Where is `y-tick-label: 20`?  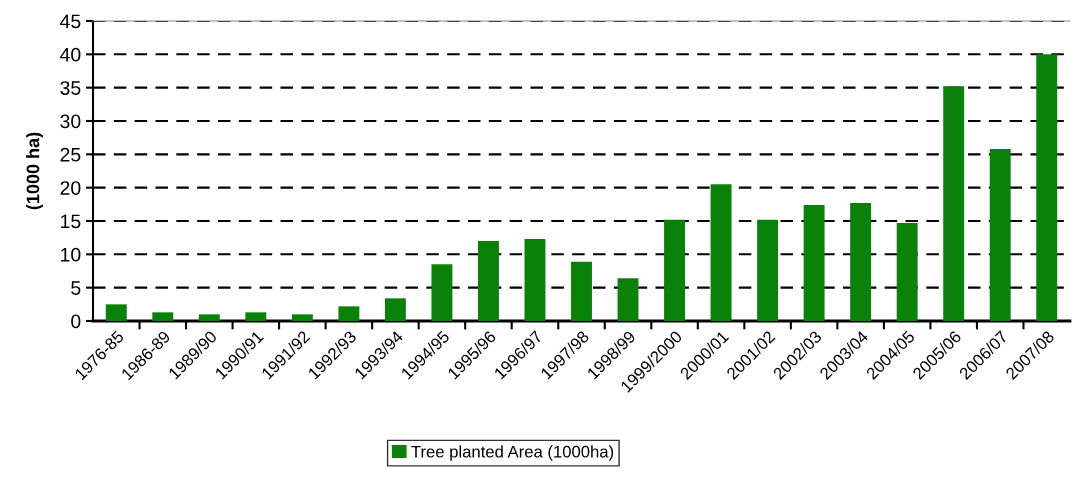 y-tick-label: 20 is located at coordinates (70, 188).